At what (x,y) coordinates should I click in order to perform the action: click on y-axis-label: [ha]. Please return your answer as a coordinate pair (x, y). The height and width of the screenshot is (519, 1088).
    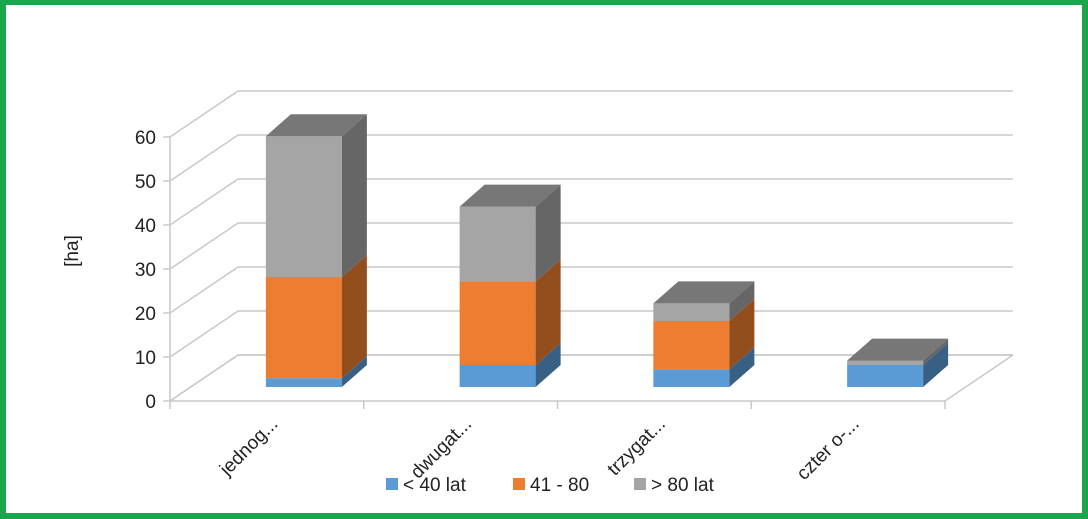
    Looking at the image, I should click on (72, 251).